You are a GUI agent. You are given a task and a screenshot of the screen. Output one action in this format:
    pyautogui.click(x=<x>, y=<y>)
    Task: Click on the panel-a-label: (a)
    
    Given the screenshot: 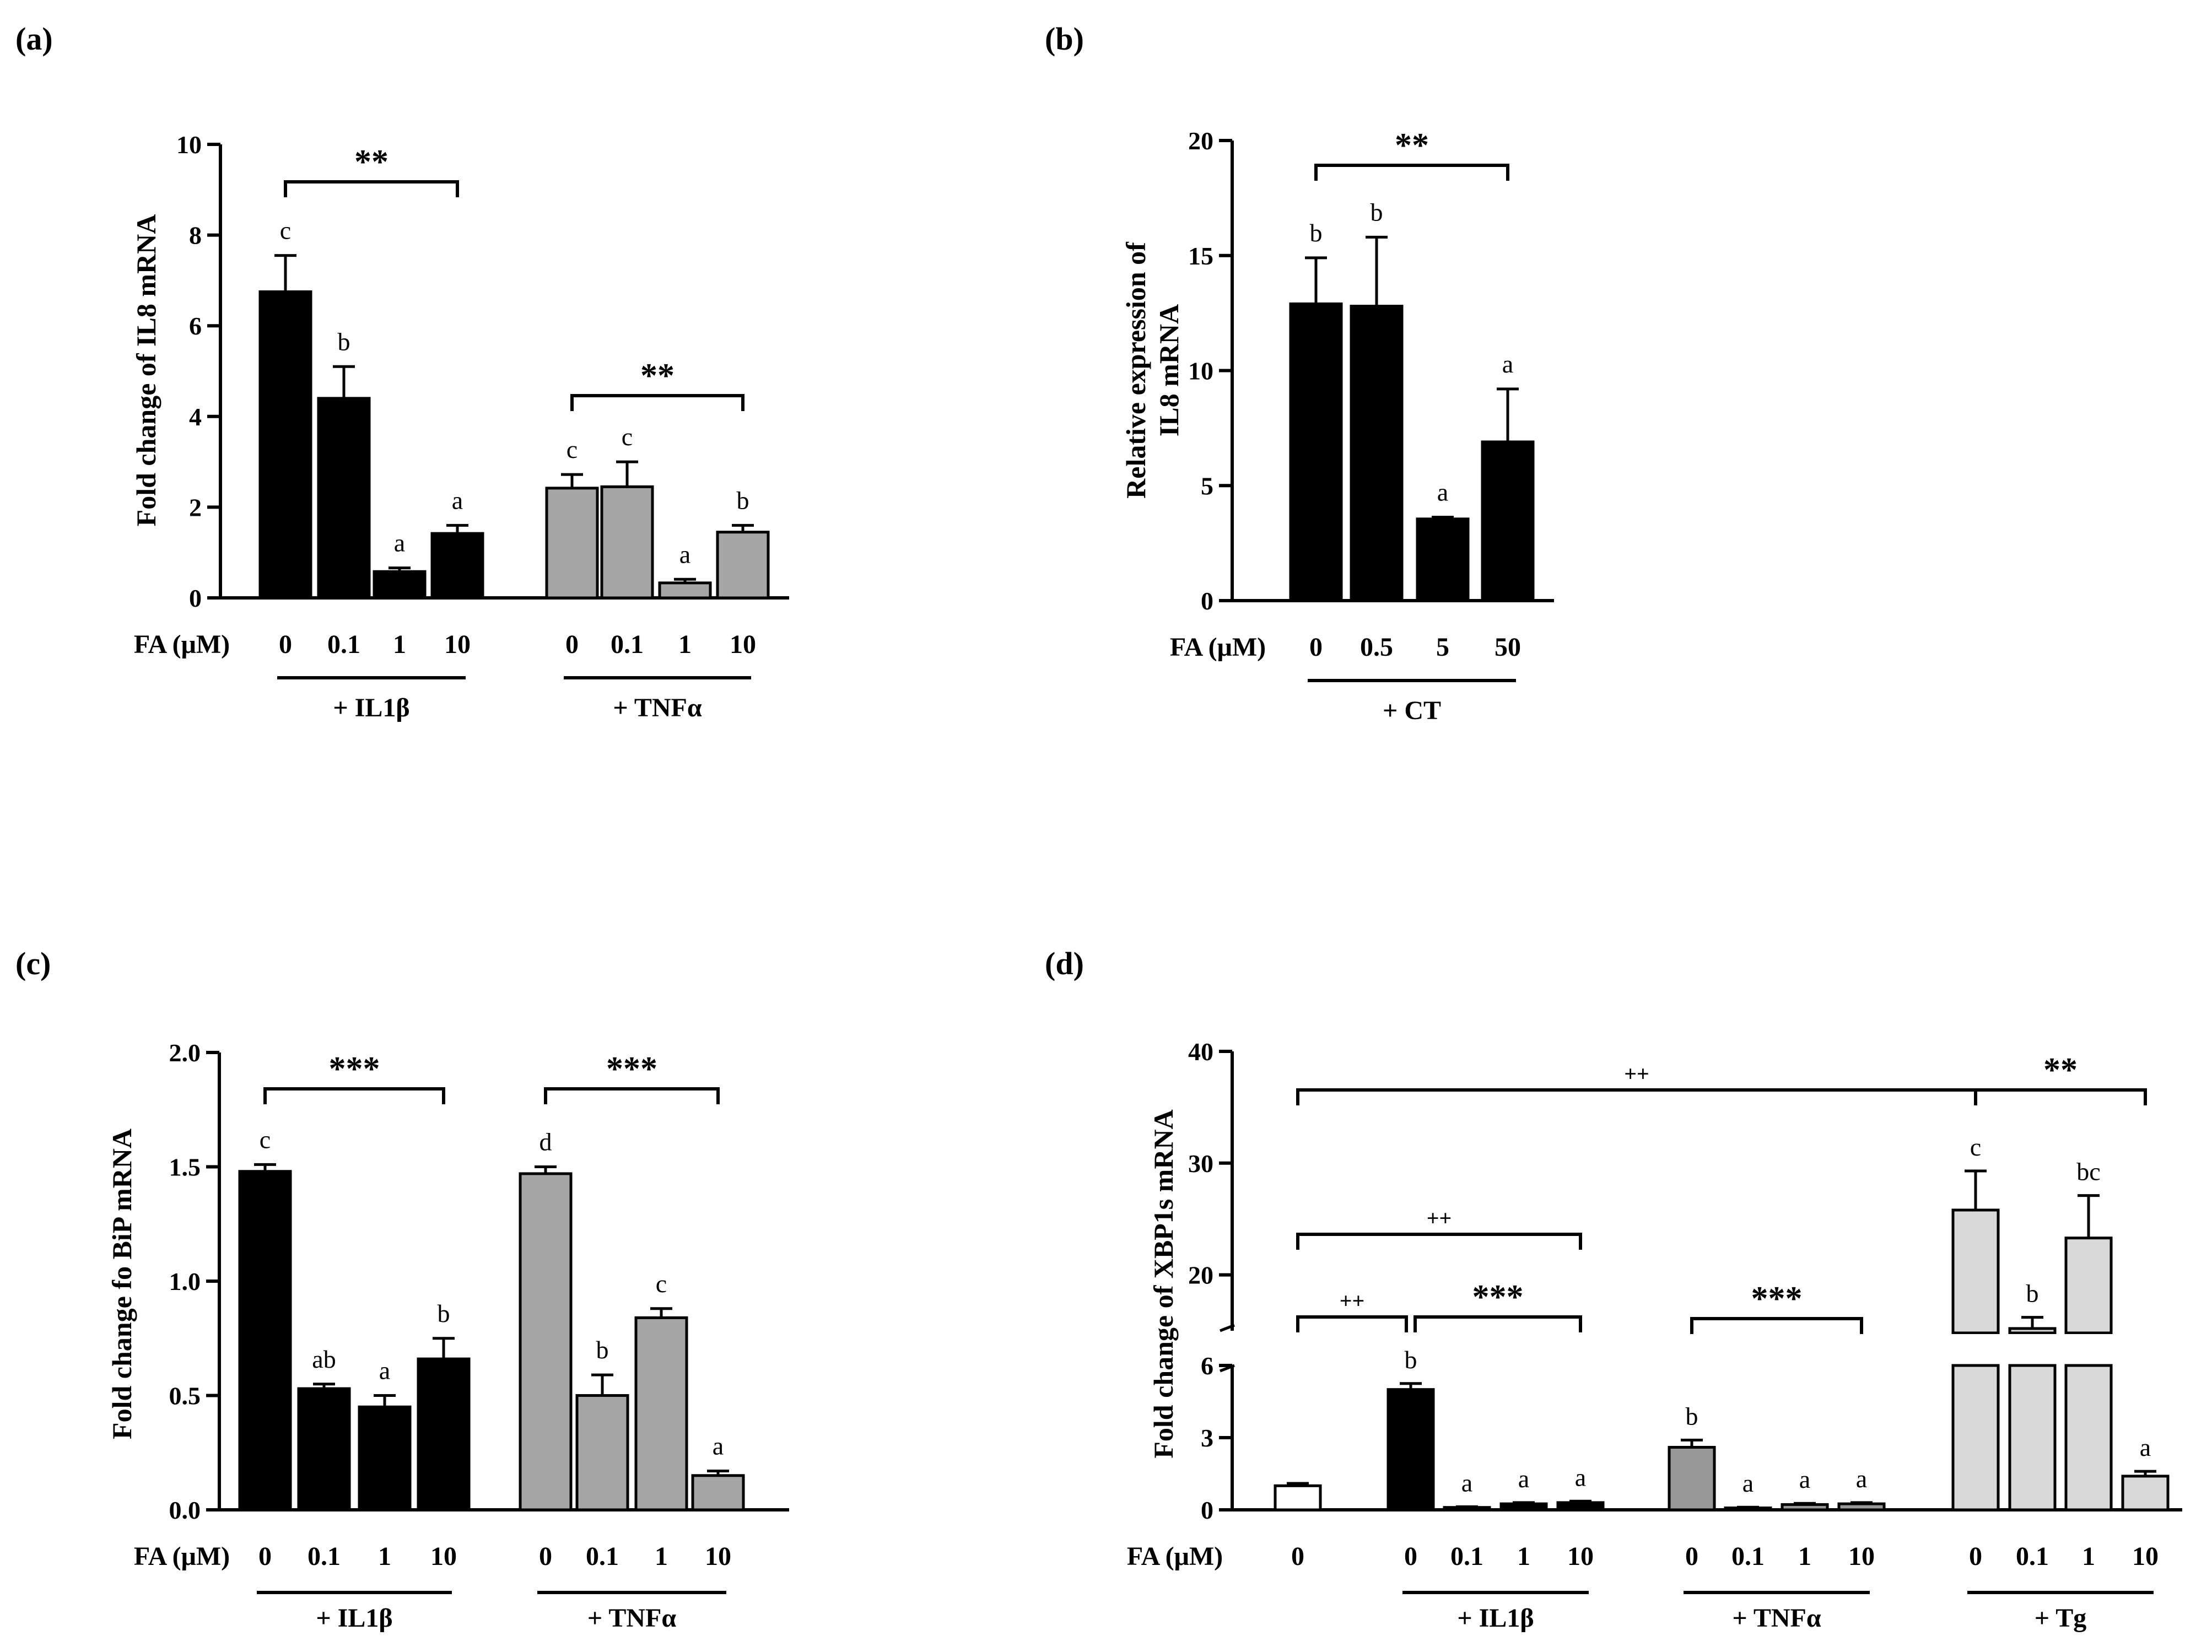 What is the action you would take?
    pyautogui.click(x=34, y=39)
    